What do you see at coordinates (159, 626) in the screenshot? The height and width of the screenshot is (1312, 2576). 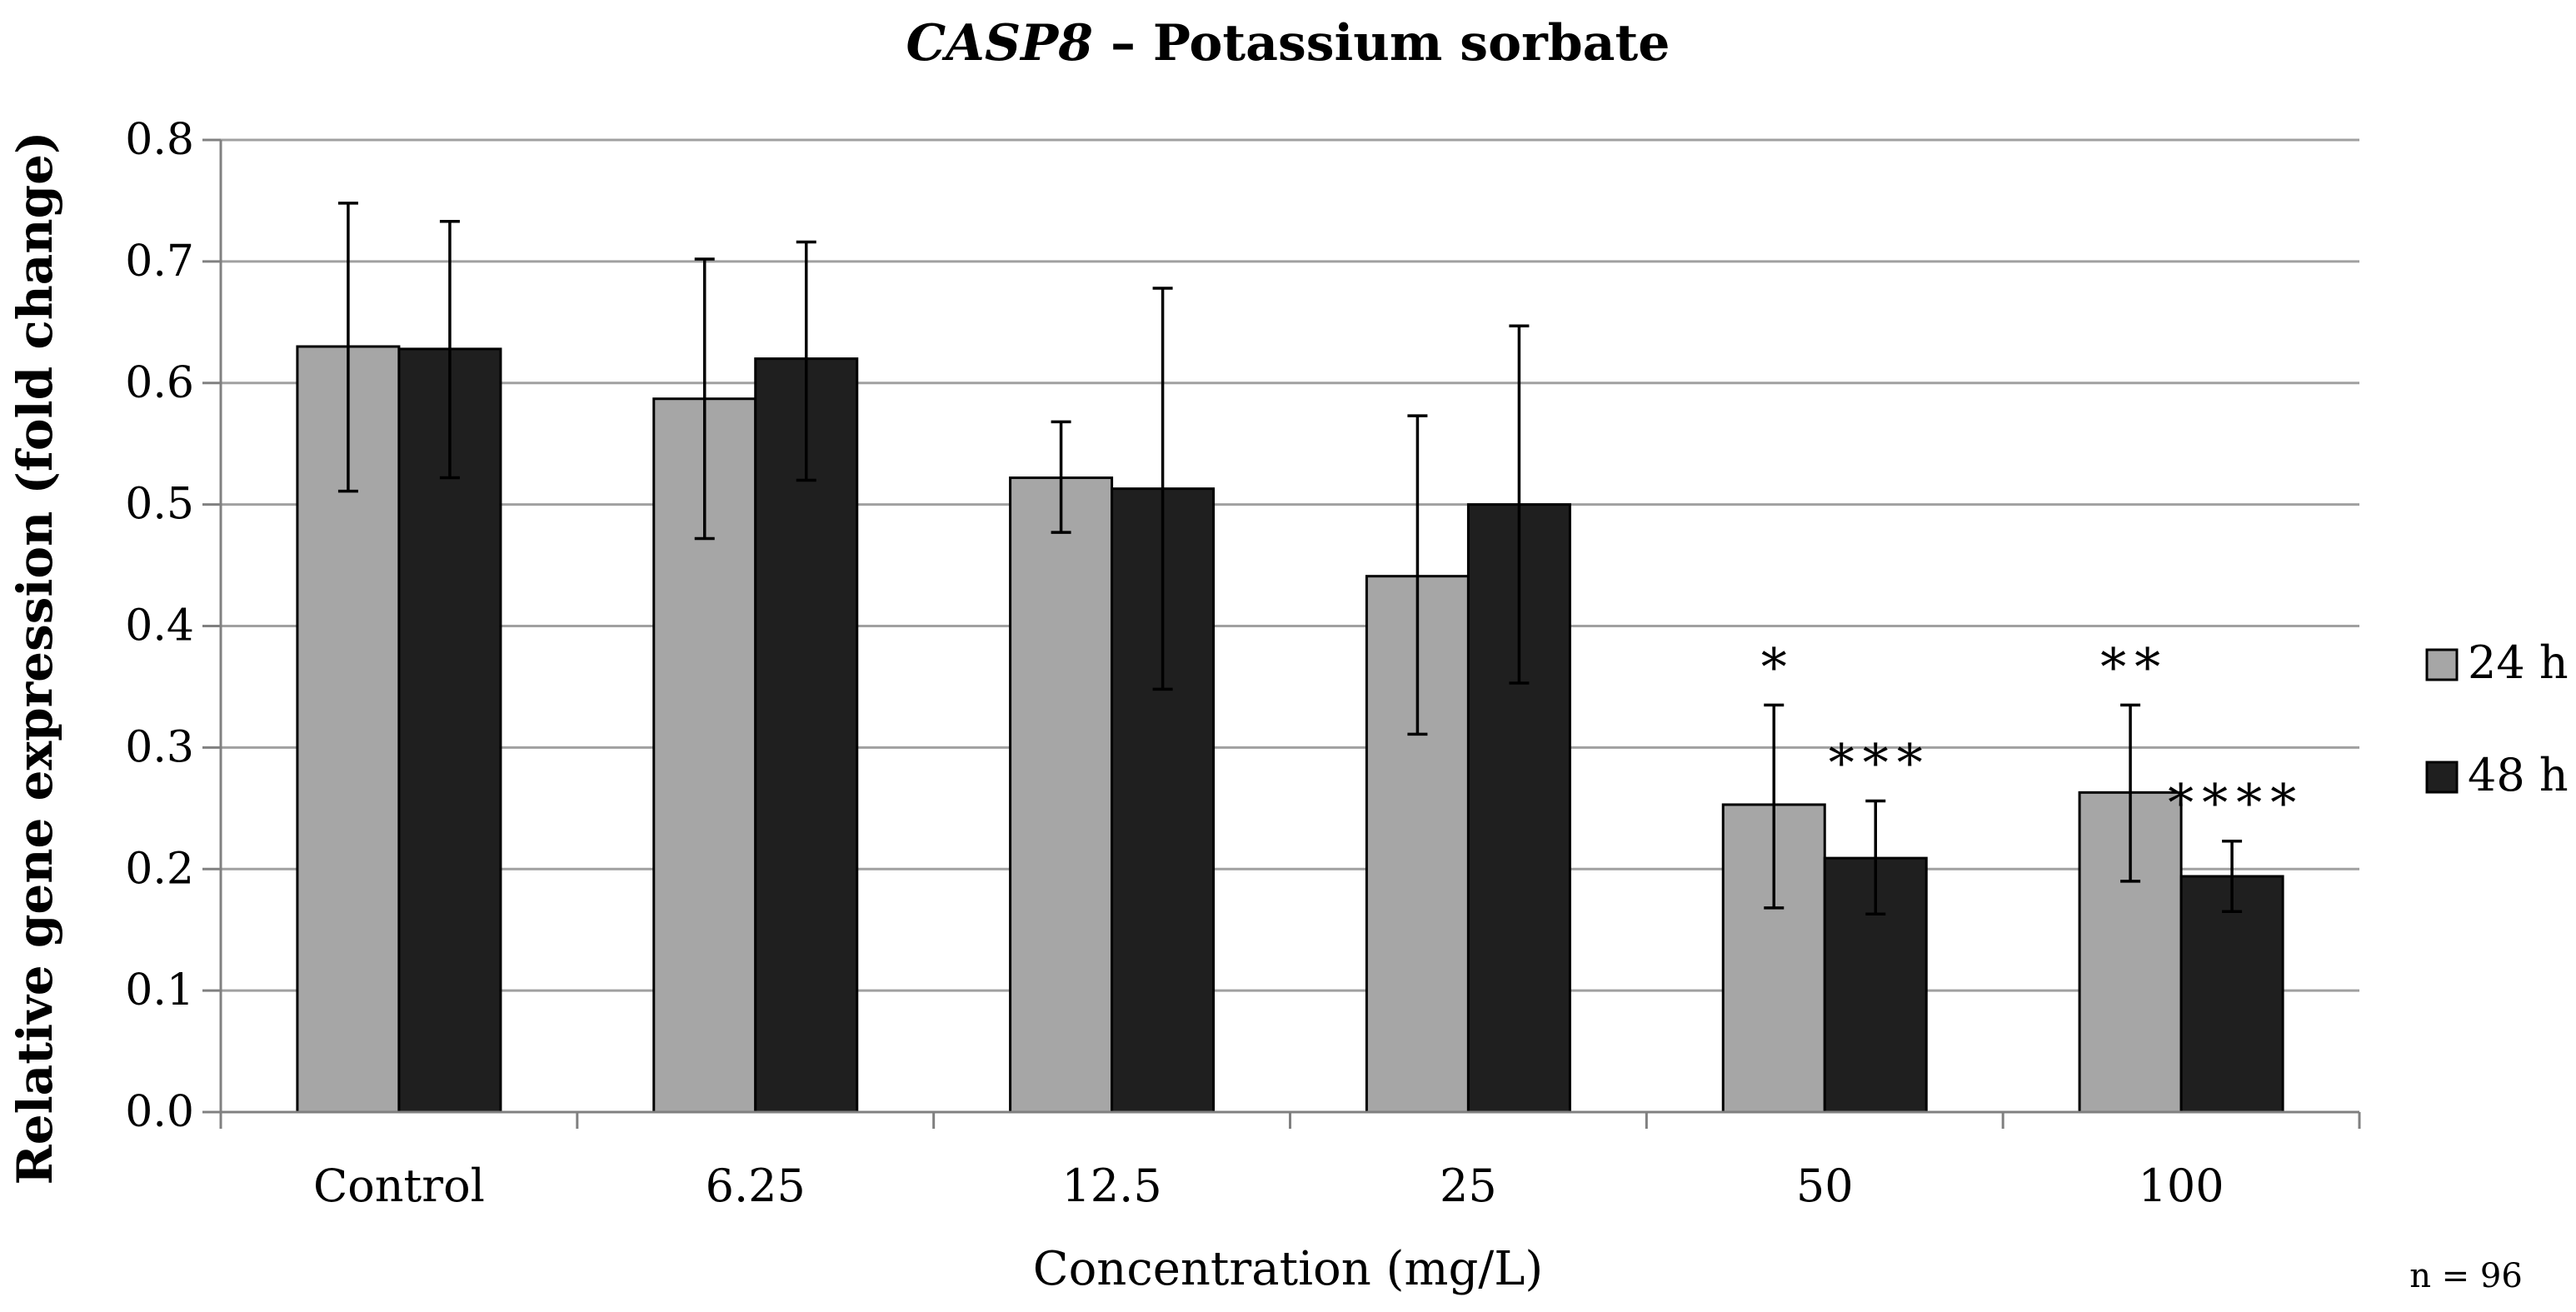 I see `y-tick-label: 0.4` at bounding box center [159, 626].